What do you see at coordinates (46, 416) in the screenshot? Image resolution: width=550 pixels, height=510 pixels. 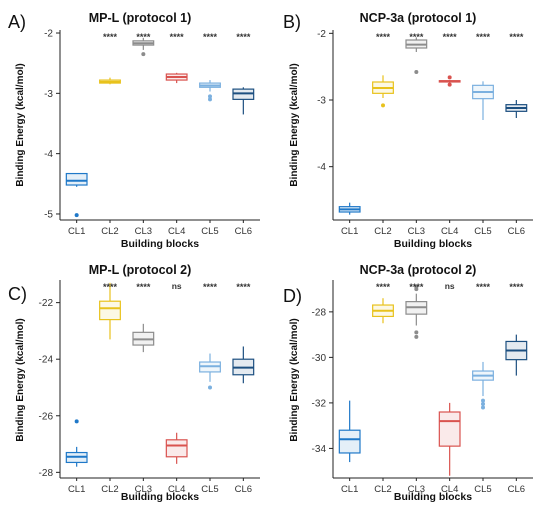 I see `y-tick-label: -26` at bounding box center [46, 416].